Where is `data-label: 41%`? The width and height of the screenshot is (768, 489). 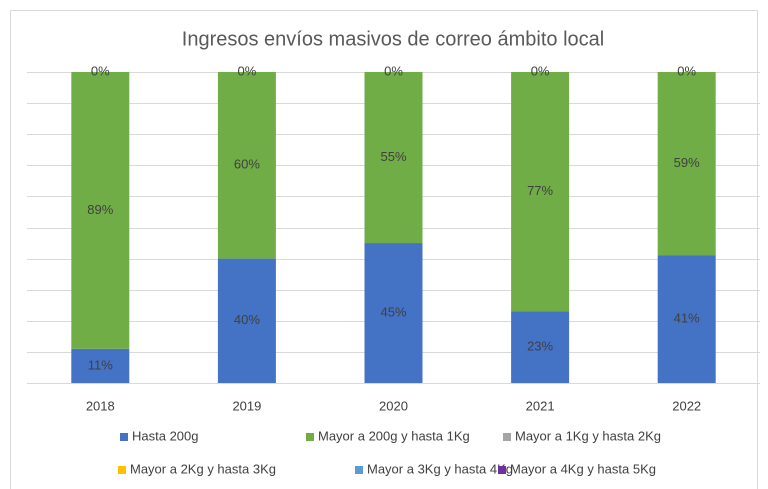 data-label: 41% is located at coordinates (687, 318).